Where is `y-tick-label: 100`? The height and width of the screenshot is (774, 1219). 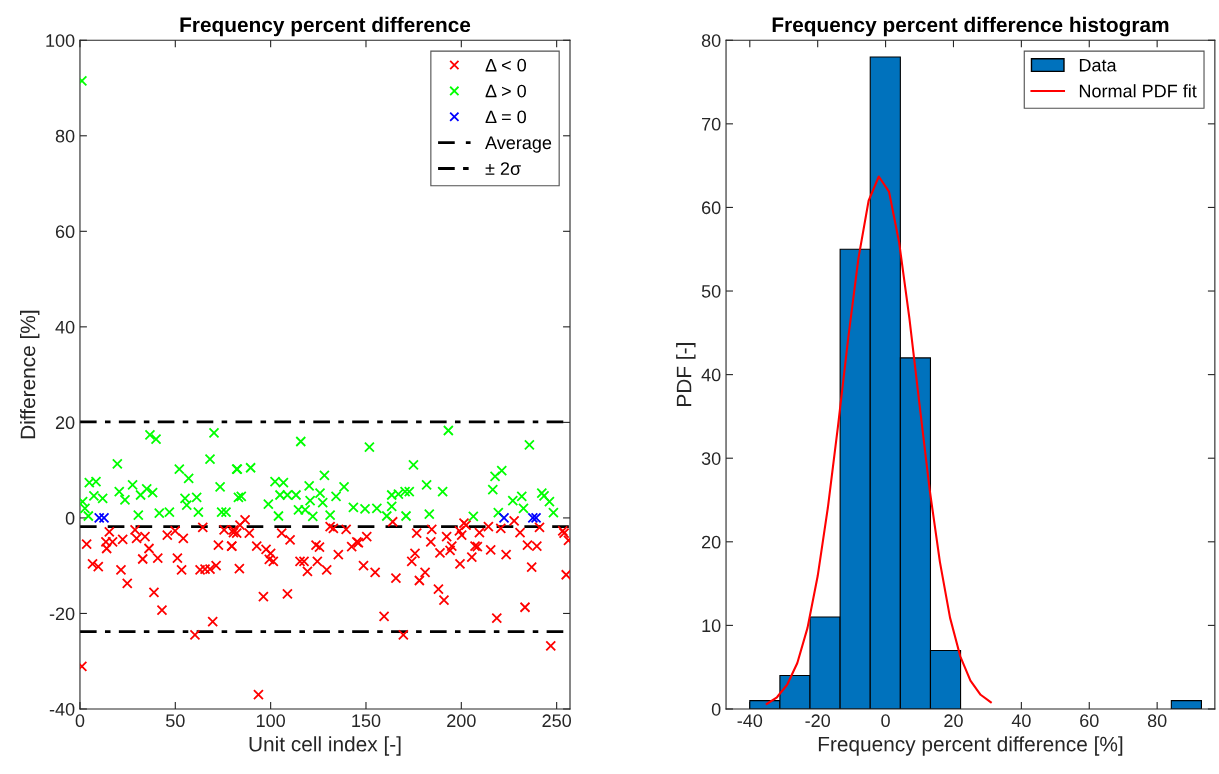 y-tick-label: 100 is located at coordinates (60, 40).